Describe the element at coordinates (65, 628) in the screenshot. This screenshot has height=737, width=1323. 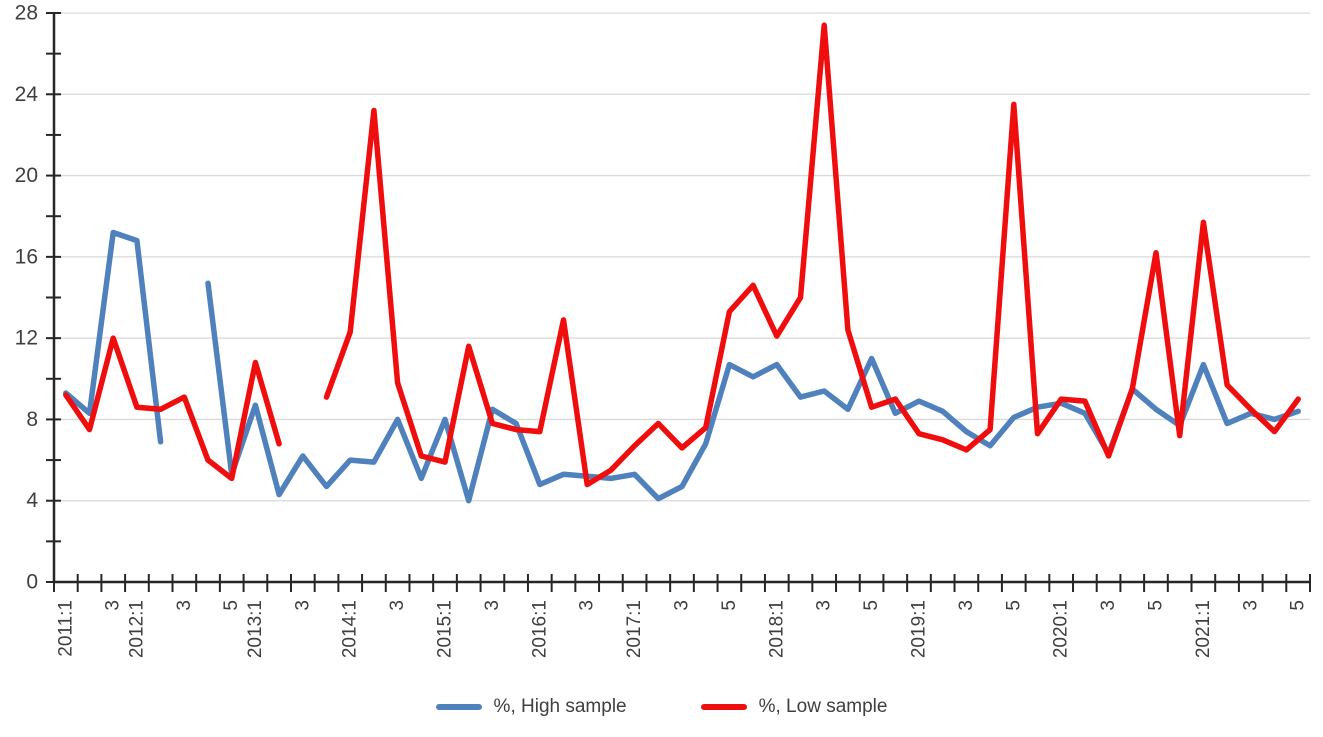
I see `x-axis-label-2011:1: 2011:1` at that location.